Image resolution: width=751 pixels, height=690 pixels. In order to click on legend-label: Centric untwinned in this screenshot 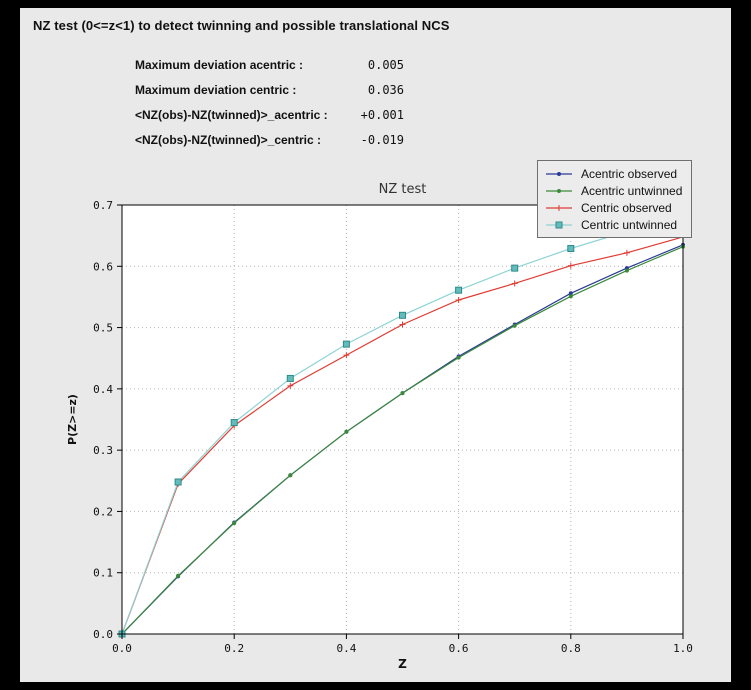, I will do `click(629, 224)`.